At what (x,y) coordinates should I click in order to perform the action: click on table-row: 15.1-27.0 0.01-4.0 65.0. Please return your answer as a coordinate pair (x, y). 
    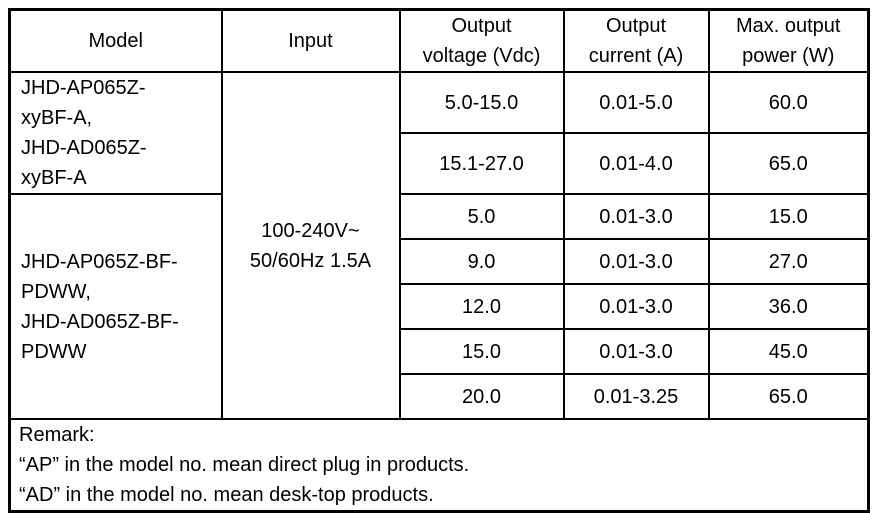
    Looking at the image, I should click on (440, 163).